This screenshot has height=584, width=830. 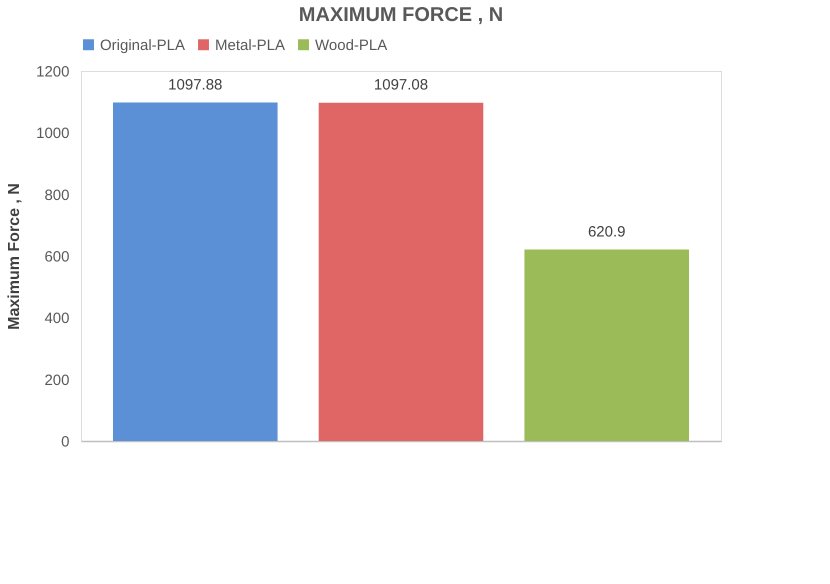 I want to click on legend-label: Original-PLA, so click(x=143, y=45).